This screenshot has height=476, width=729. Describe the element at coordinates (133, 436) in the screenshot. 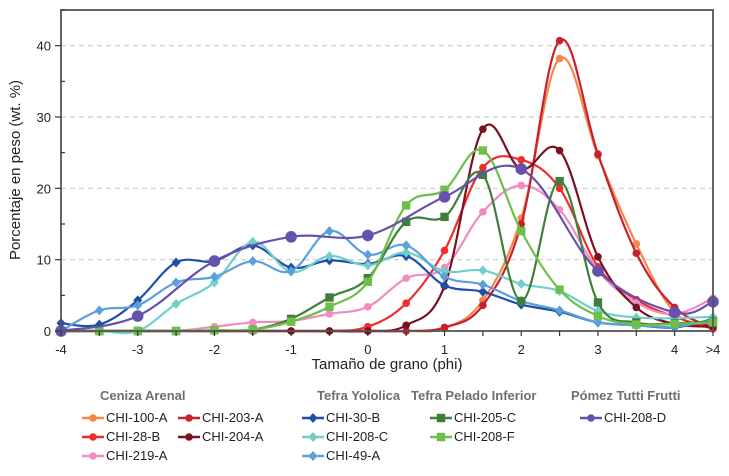

I see `legend-label: CHI-28-B` at that location.